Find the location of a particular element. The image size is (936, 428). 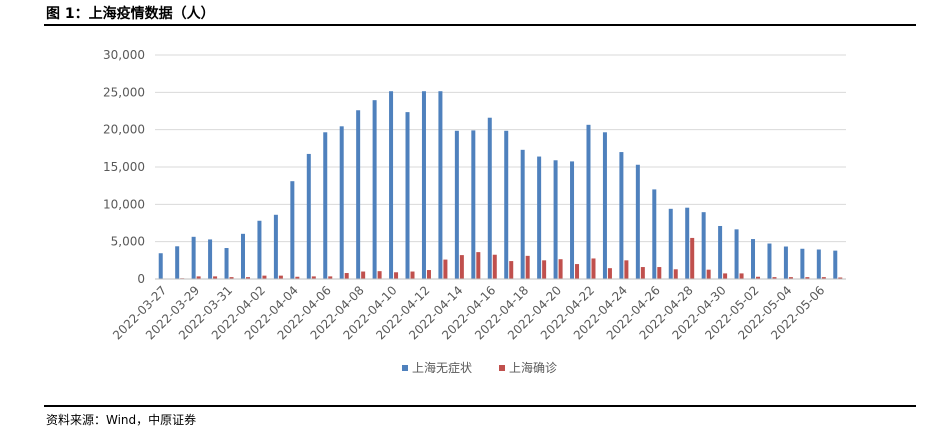

source-note: 资料来源：Wind，中原证券 is located at coordinates (121, 420).